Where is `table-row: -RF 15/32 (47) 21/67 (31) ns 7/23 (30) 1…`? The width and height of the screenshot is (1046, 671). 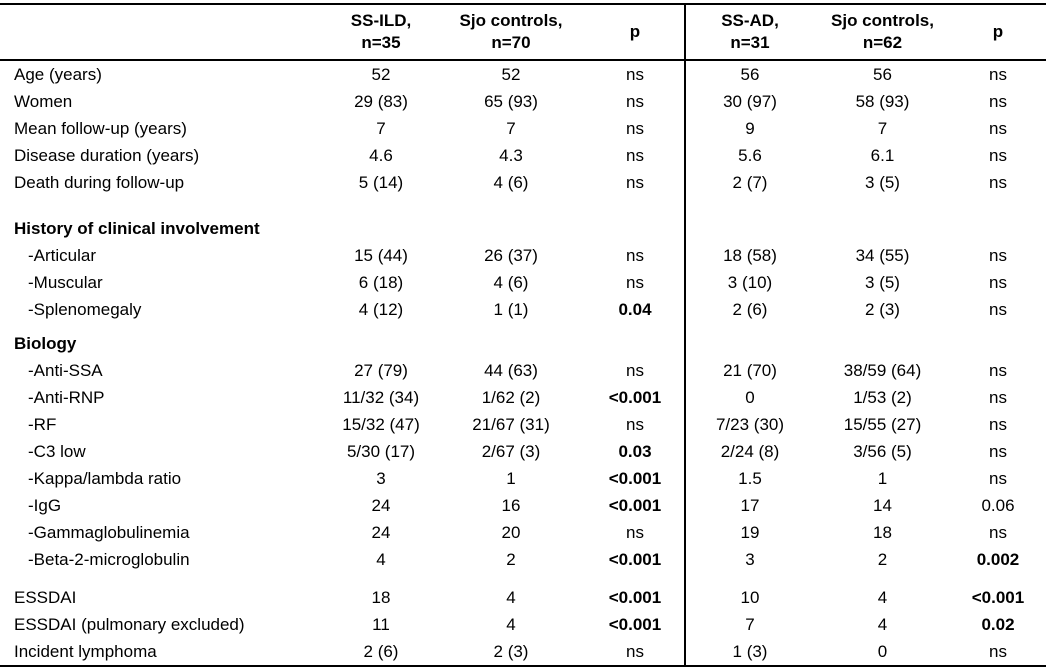
table-row: -RF 15/32 (47) 21/67 (31) ns 7/23 (30) 1… is located at coordinates (523, 424).